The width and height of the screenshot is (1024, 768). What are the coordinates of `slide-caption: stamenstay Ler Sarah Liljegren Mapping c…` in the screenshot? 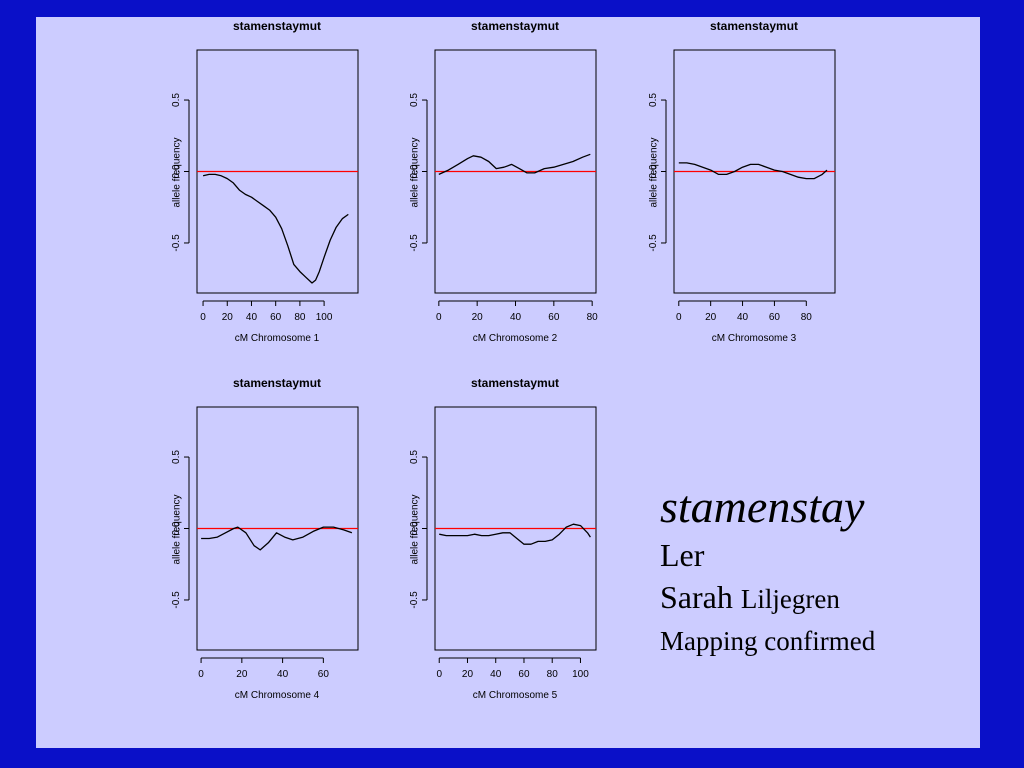 It's located at (767, 570).